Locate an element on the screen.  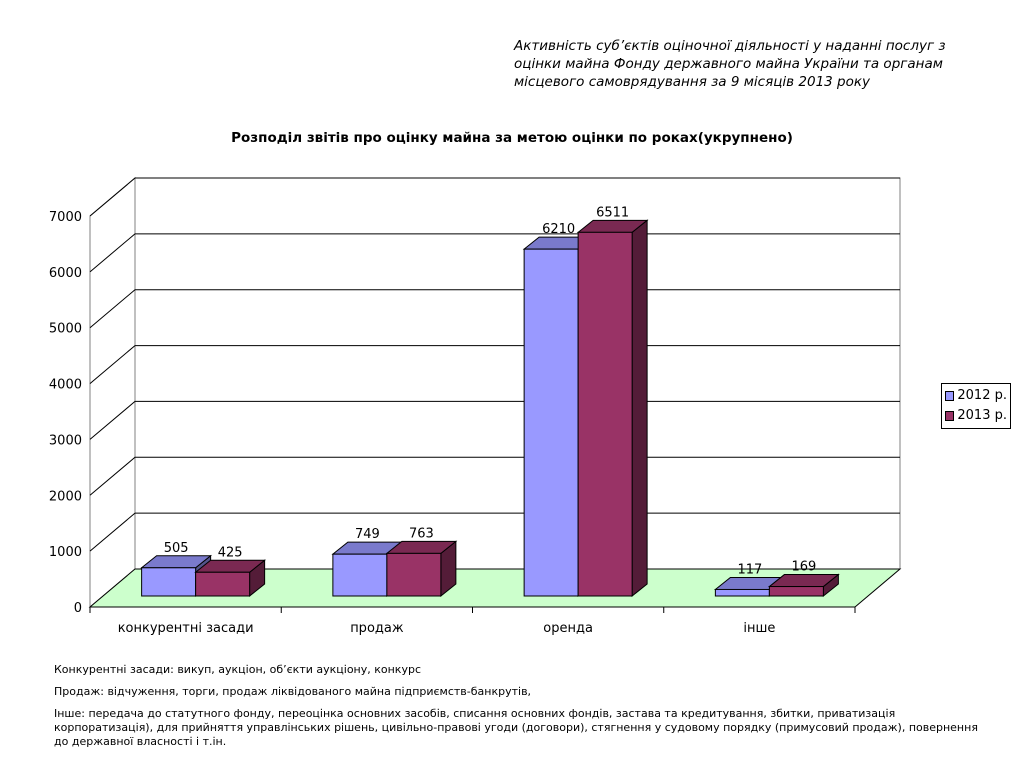
data-label: 749 is located at coordinates (367, 534).